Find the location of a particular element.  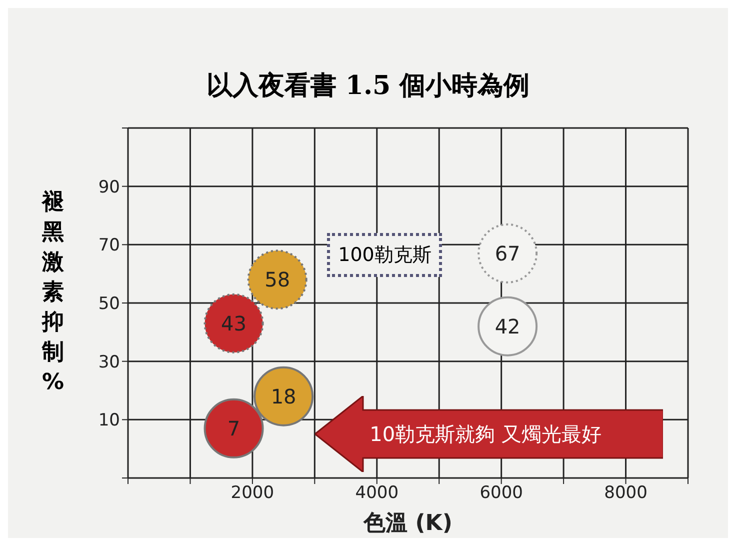

y-tick-label: 30 is located at coordinates (109, 362).